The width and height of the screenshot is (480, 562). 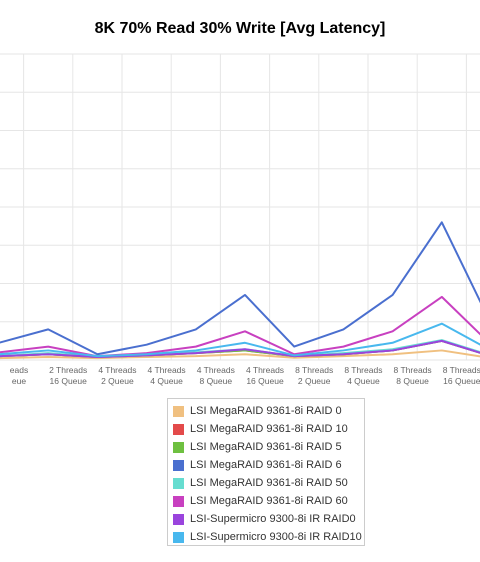 I want to click on legend-item: LSI MegaRAID 9361-8i RAID 60, so click(x=268, y=501).